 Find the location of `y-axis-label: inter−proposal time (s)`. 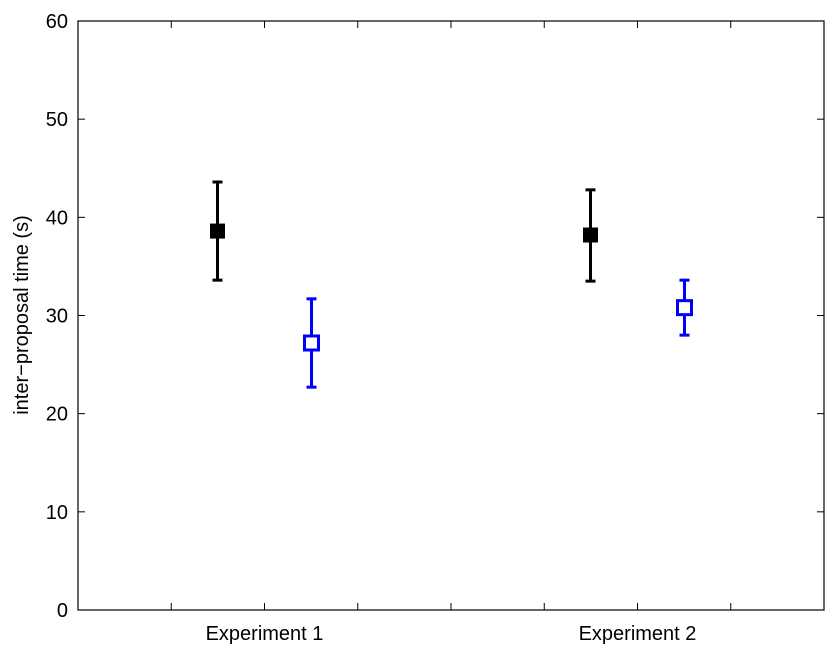

y-axis-label: inter−proposal time (s) is located at coordinates (22, 315).